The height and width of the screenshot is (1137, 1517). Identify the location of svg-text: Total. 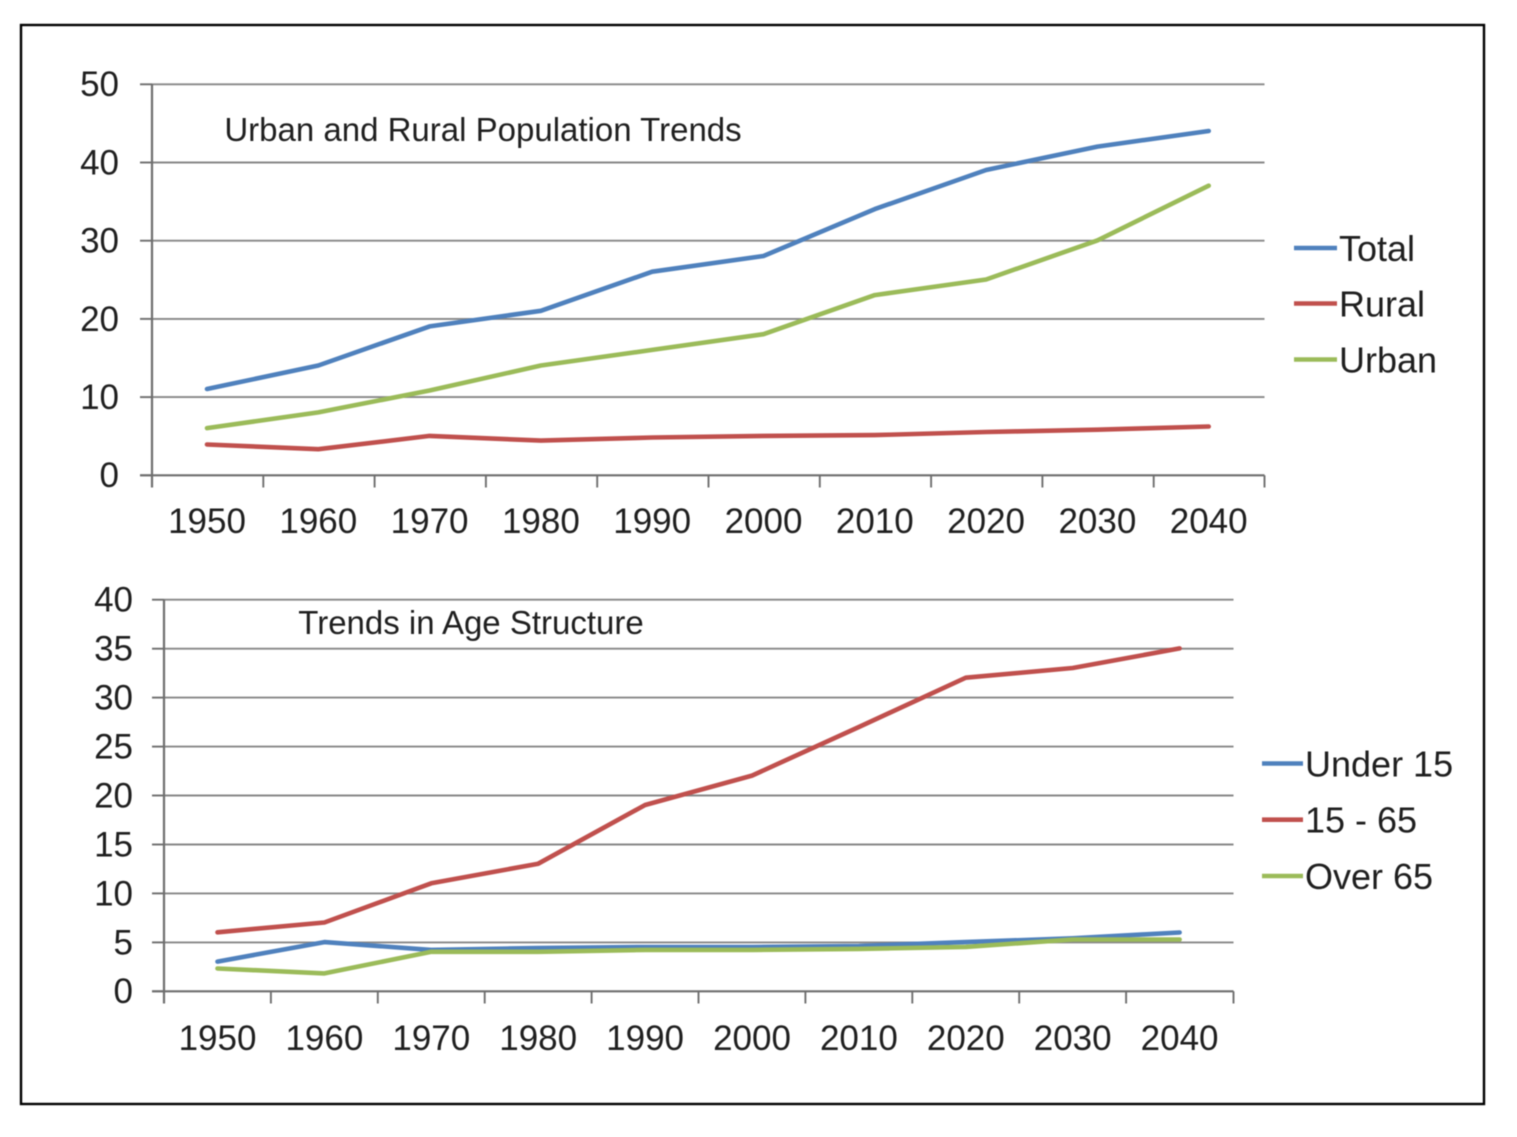
(1377, 248).